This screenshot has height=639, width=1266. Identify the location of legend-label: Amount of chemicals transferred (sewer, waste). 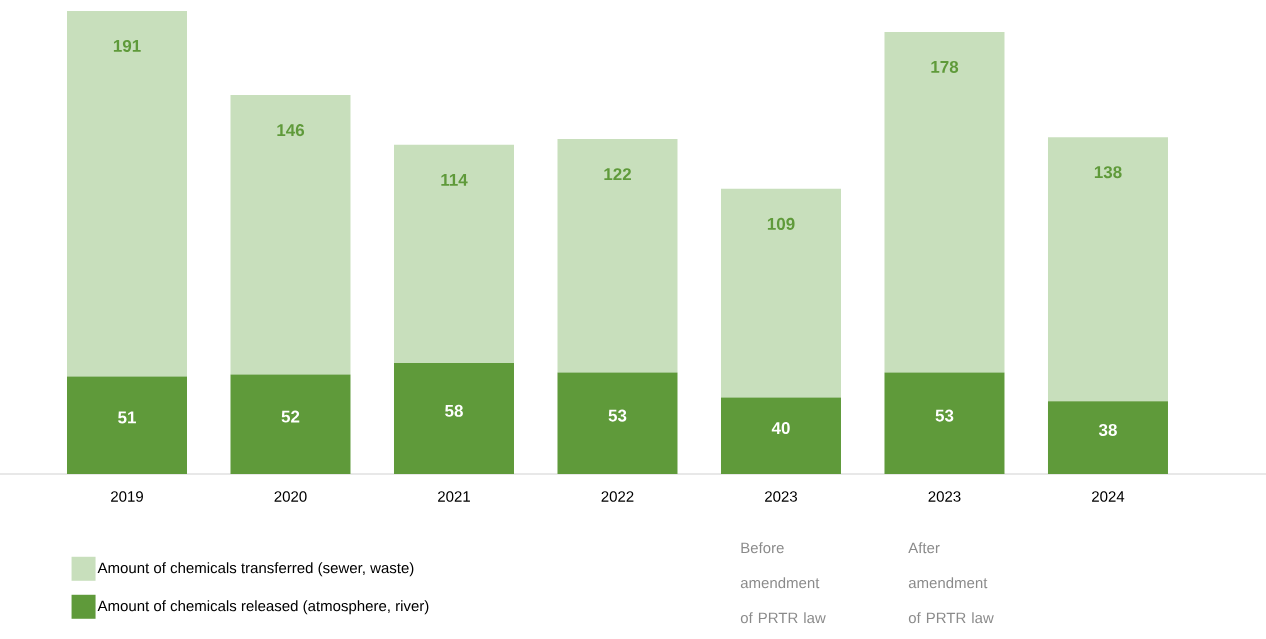
(255, 569).